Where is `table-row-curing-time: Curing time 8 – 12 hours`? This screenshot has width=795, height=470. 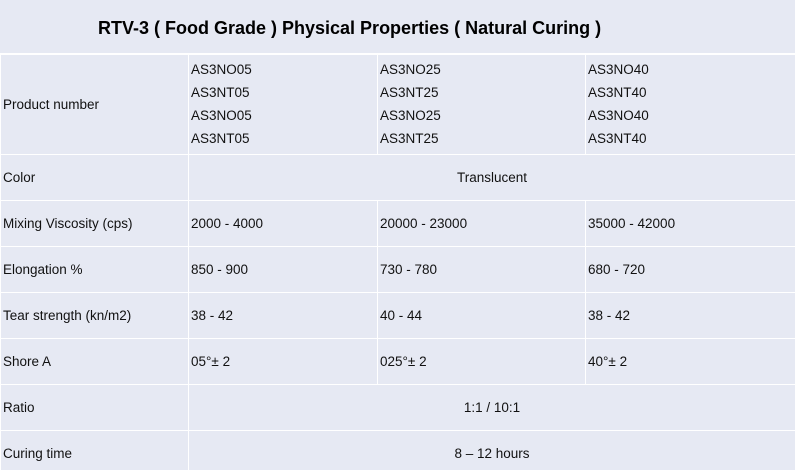
table-row-curing-time: Curing time 8 – 12 hours is located at coordinates (397, 450).